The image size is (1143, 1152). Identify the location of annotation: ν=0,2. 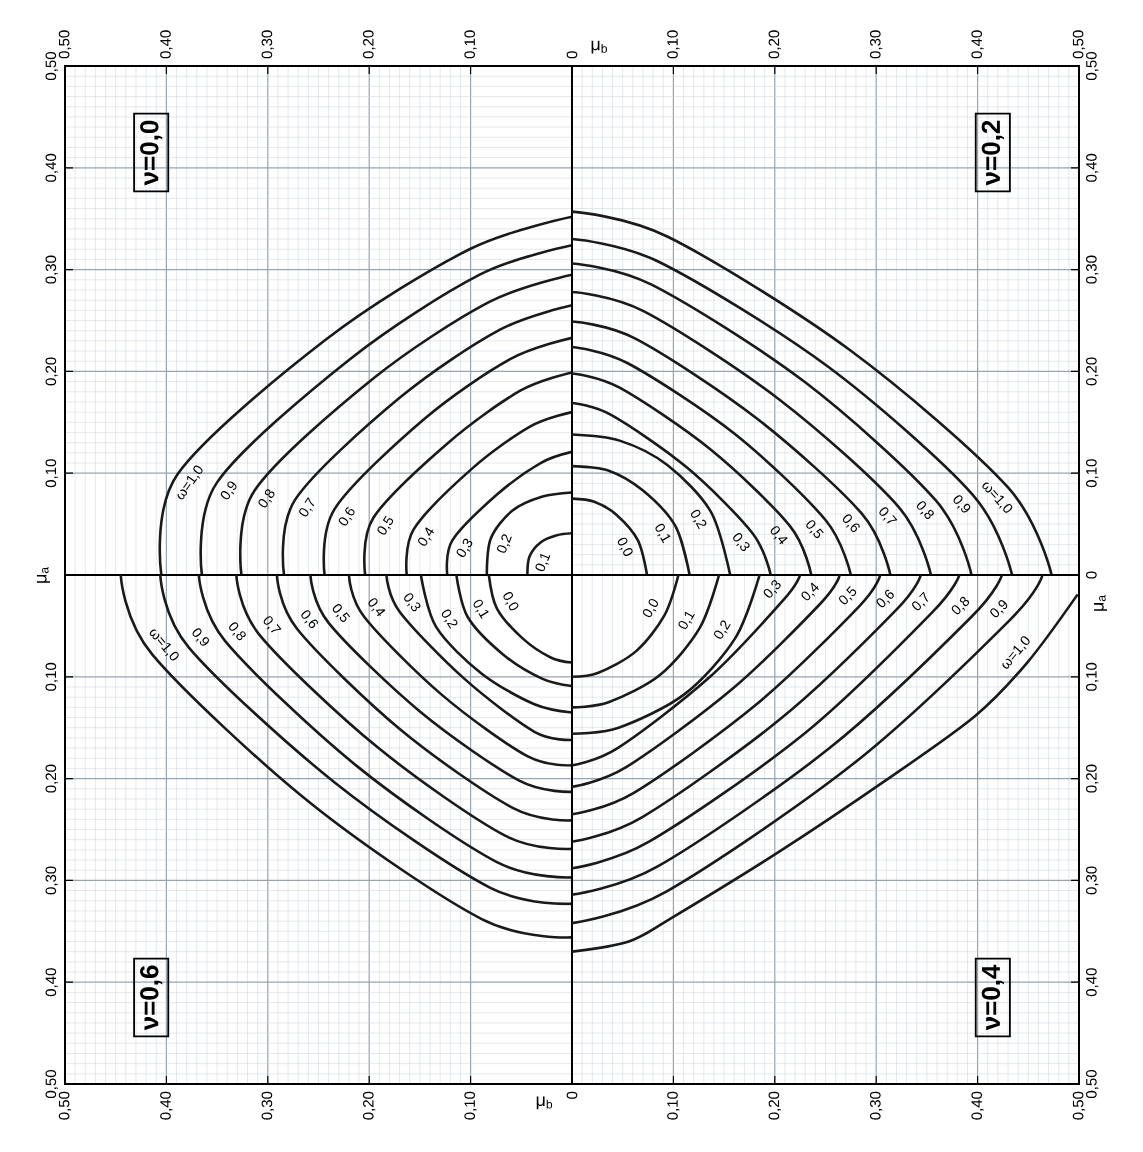
(992, 153).